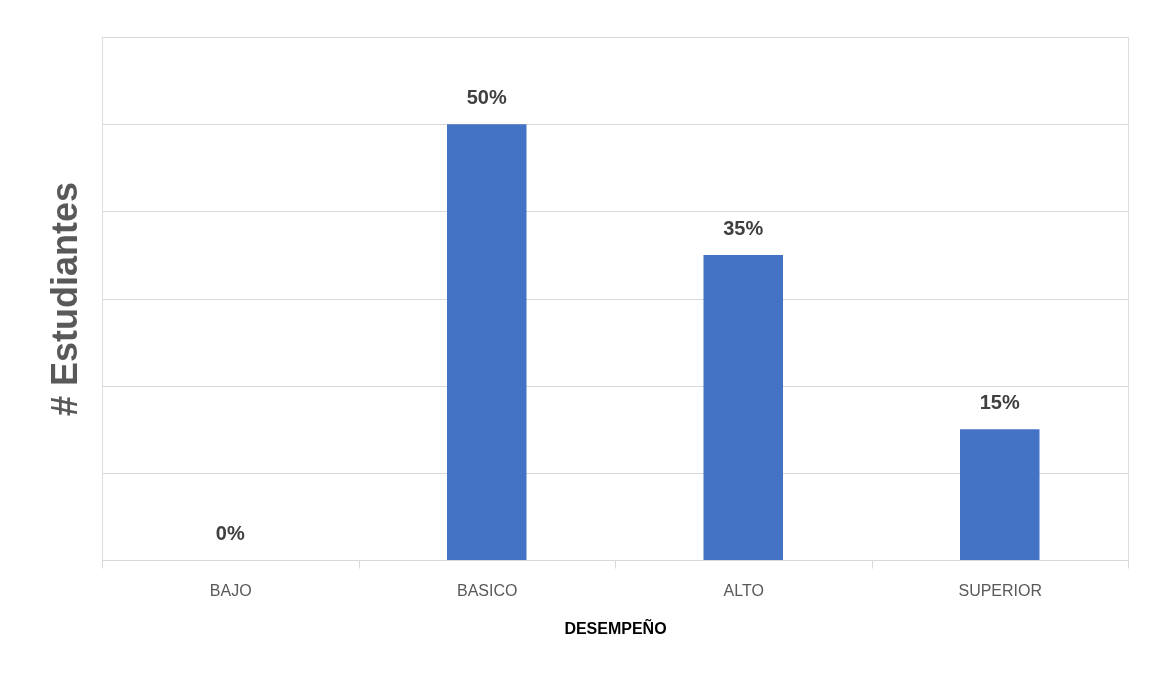  What do you see at coordinates (230, 533) in the screenshot?
I see `data-label: 0%` at bounding box center [230, 533].